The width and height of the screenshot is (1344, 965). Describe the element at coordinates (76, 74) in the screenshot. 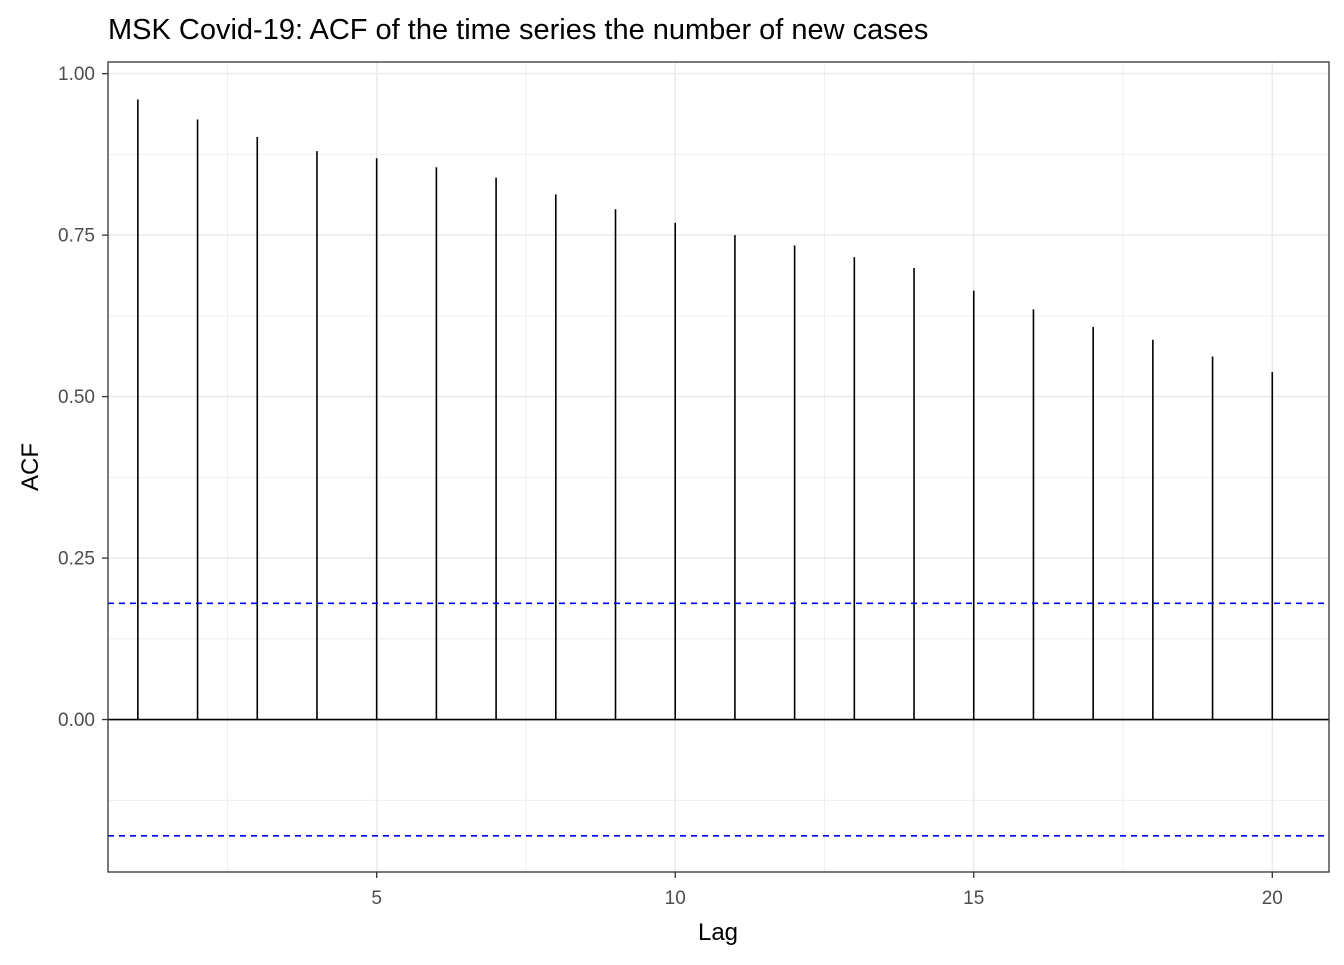

I see `y-tick-label-4: 1.00` at that location.